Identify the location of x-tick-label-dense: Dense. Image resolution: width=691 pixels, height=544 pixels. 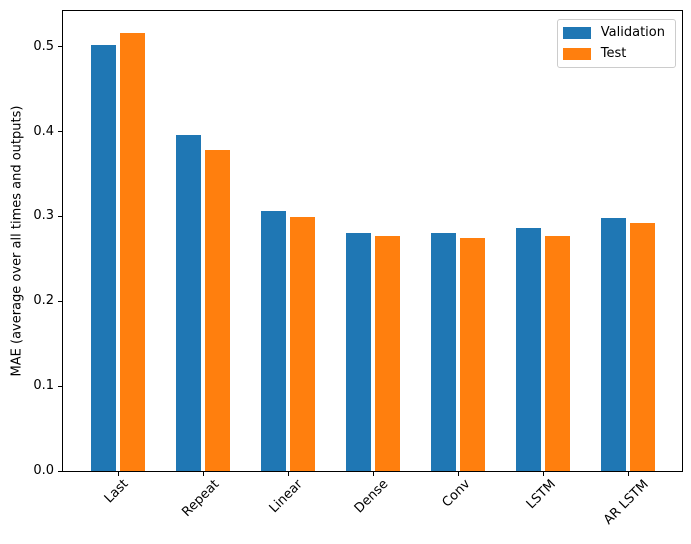
(371, 496).